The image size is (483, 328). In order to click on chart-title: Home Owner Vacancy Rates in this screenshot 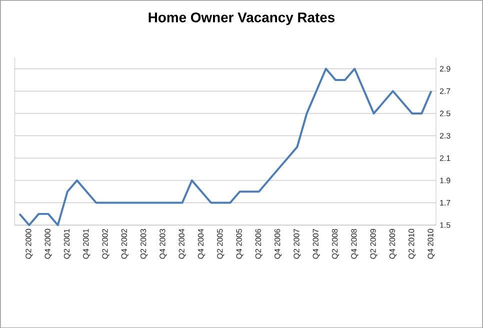, I will do `click(241, 18)`.